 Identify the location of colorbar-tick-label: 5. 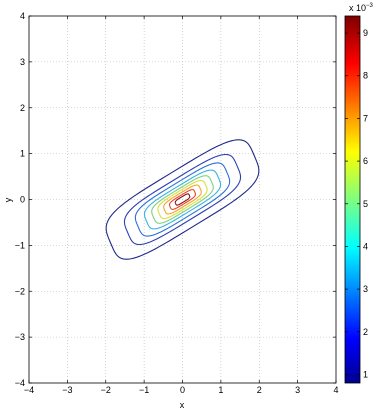
(365, 204).